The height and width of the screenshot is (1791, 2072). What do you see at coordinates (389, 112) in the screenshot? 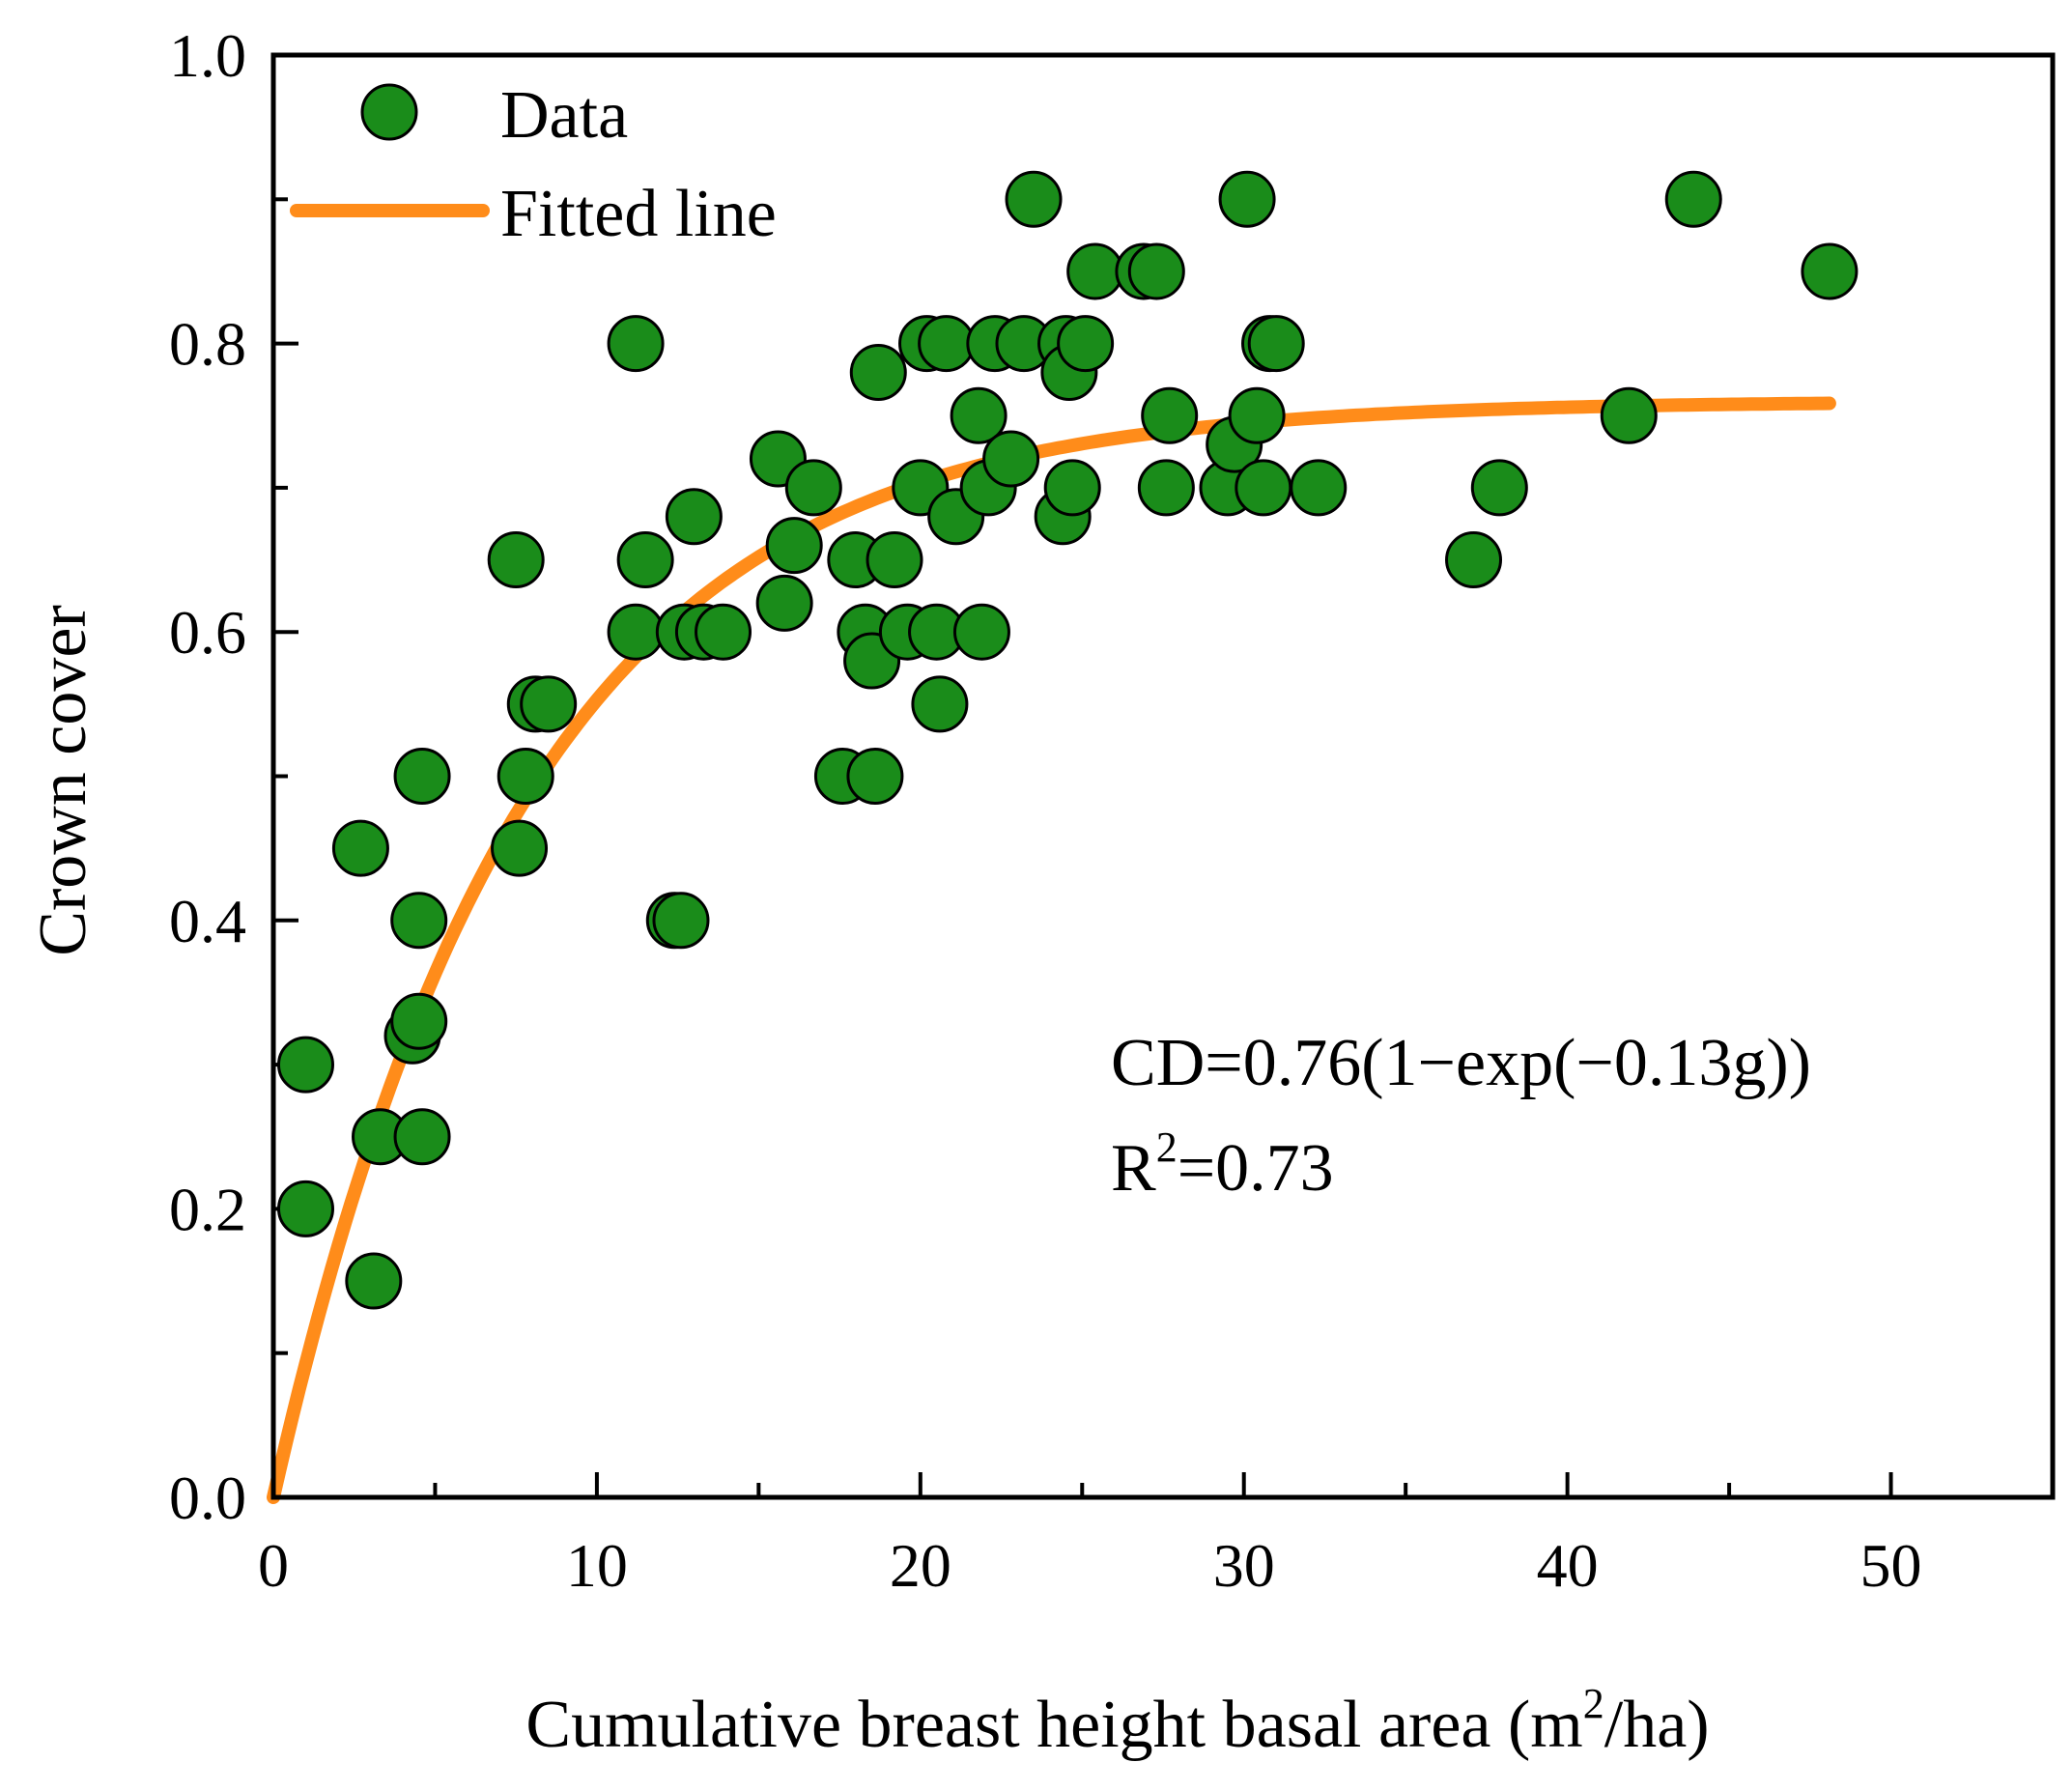
I see `legend-marker-data` at bounding box center [389, 112].